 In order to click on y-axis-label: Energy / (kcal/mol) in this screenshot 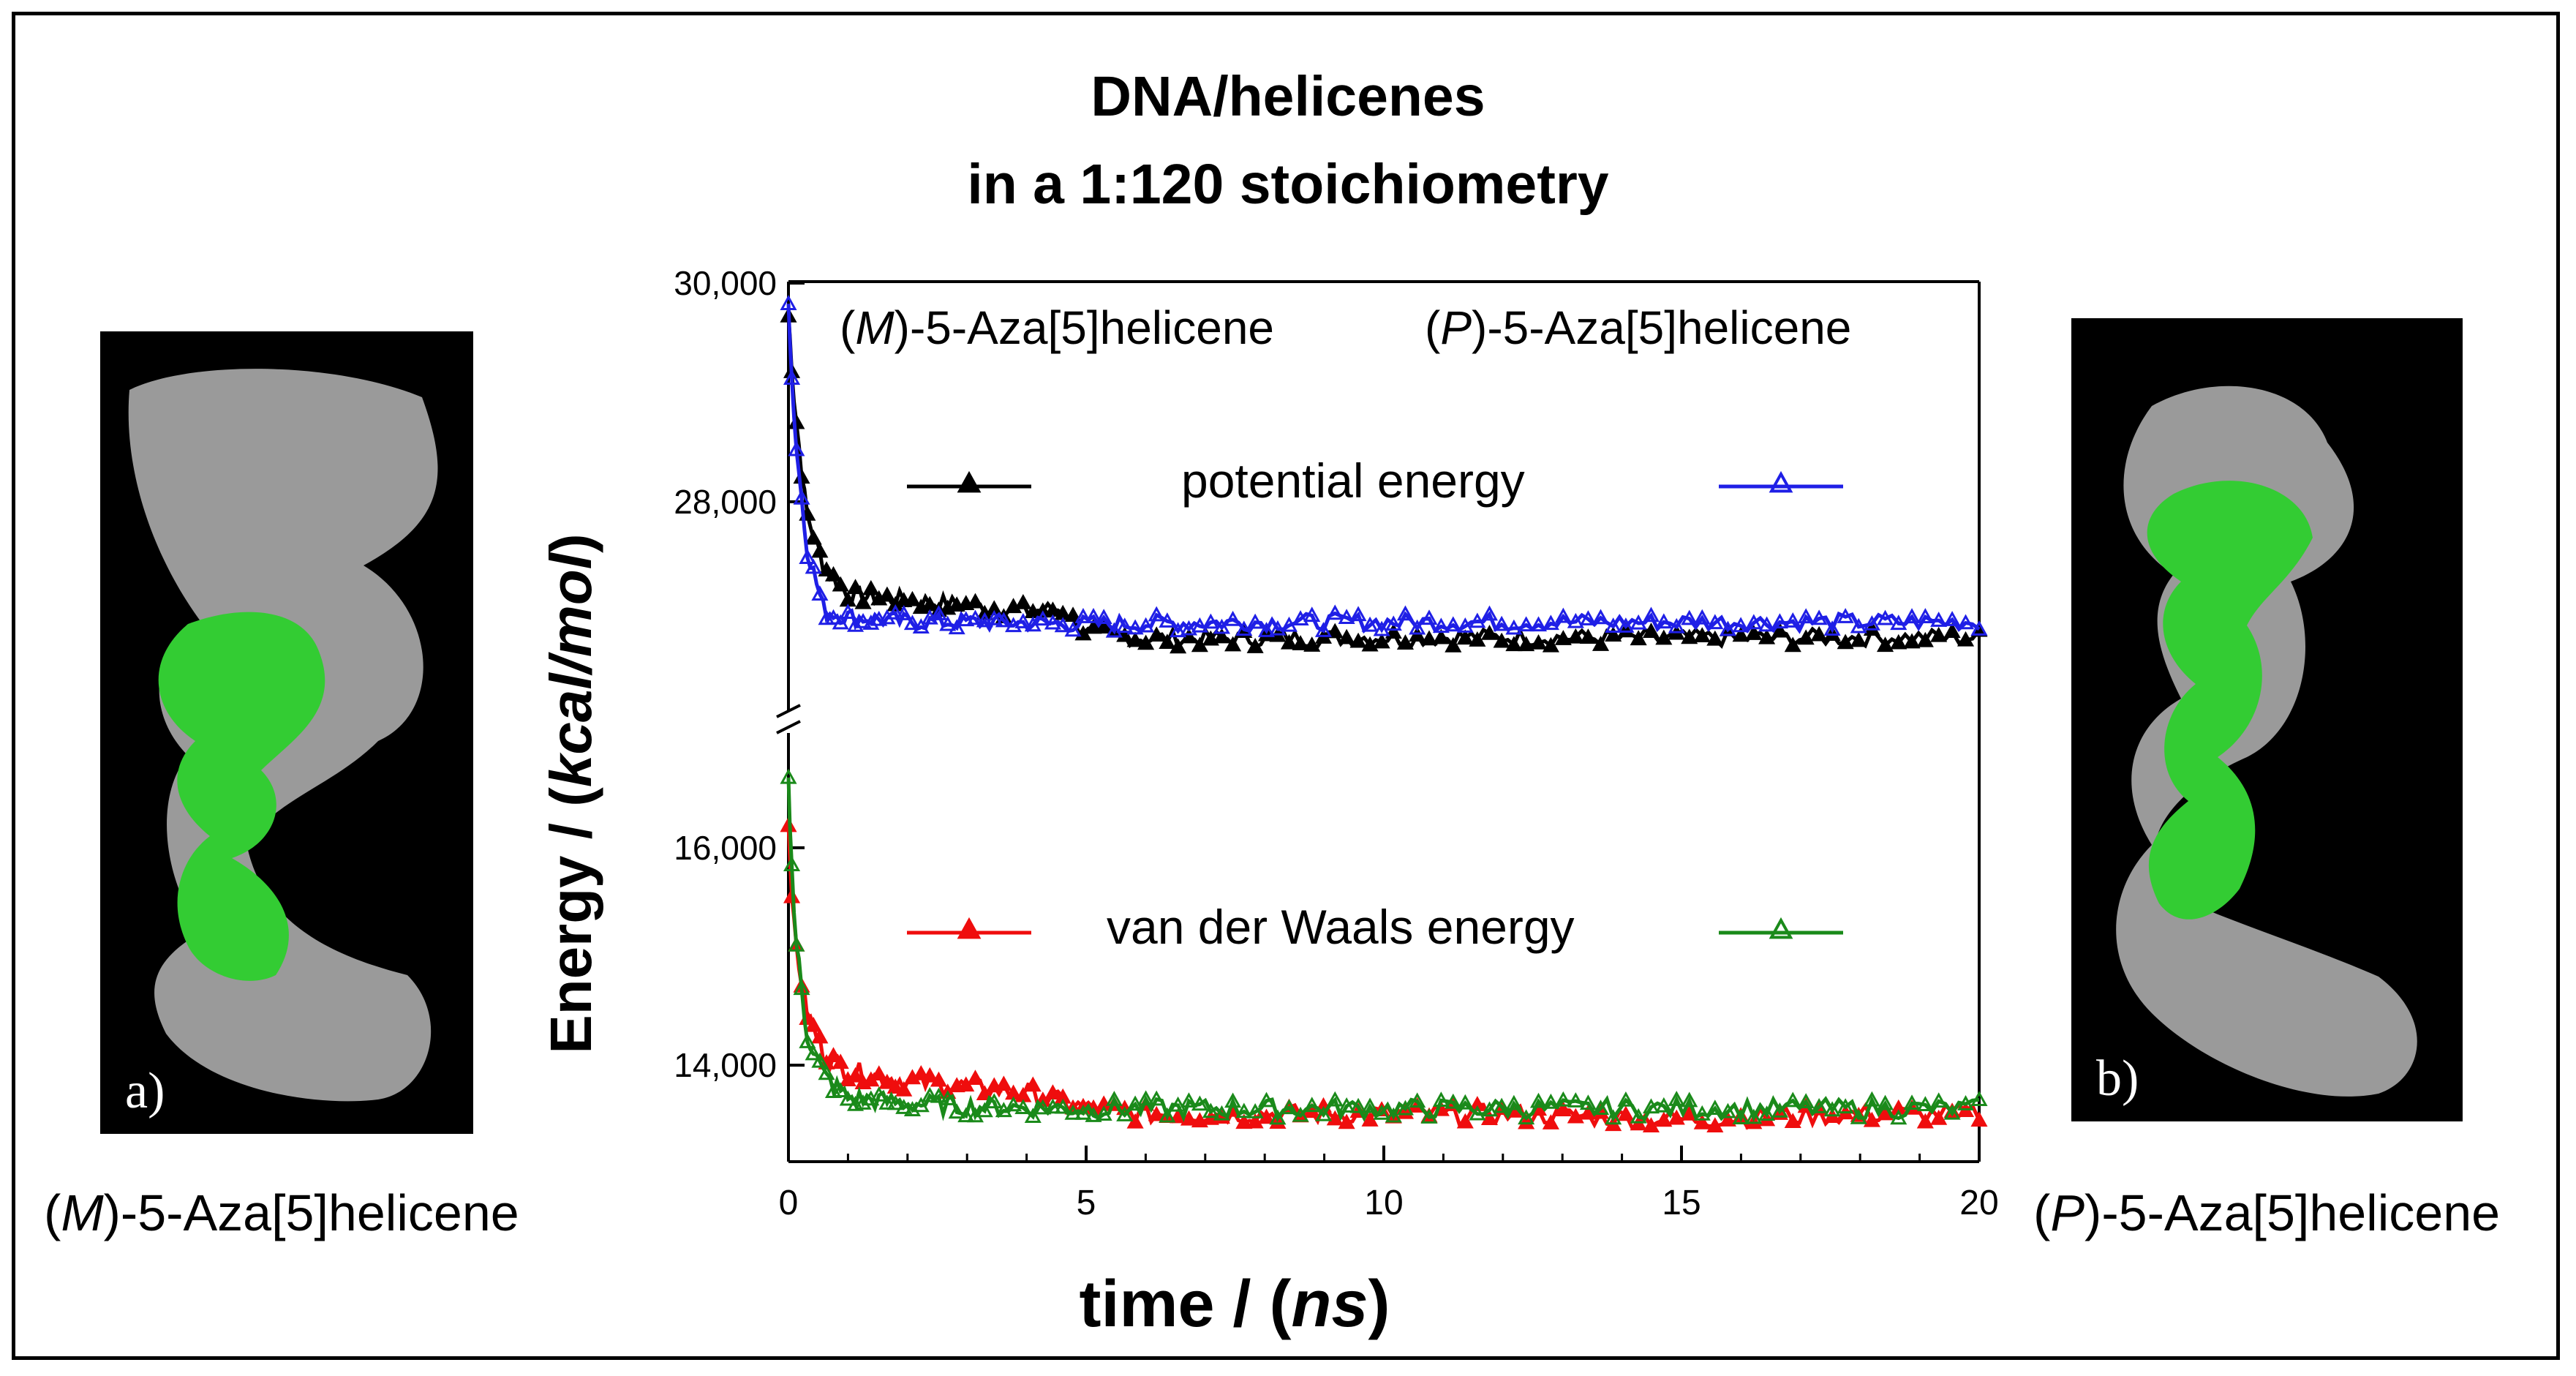, I will do `click(570, 793)`.